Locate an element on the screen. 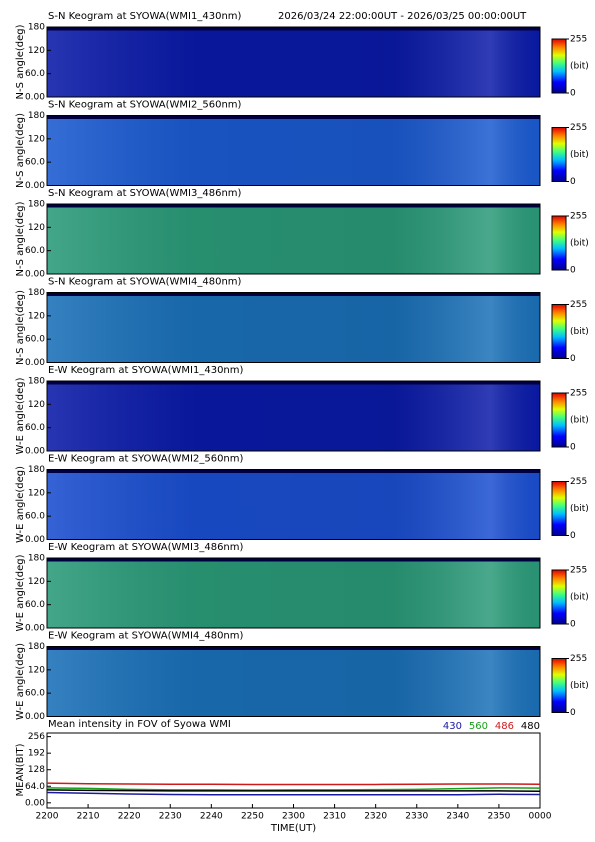 This screenshot has width=595, height=842. y-tick-label: 256 is located at coordinates (36, 737).